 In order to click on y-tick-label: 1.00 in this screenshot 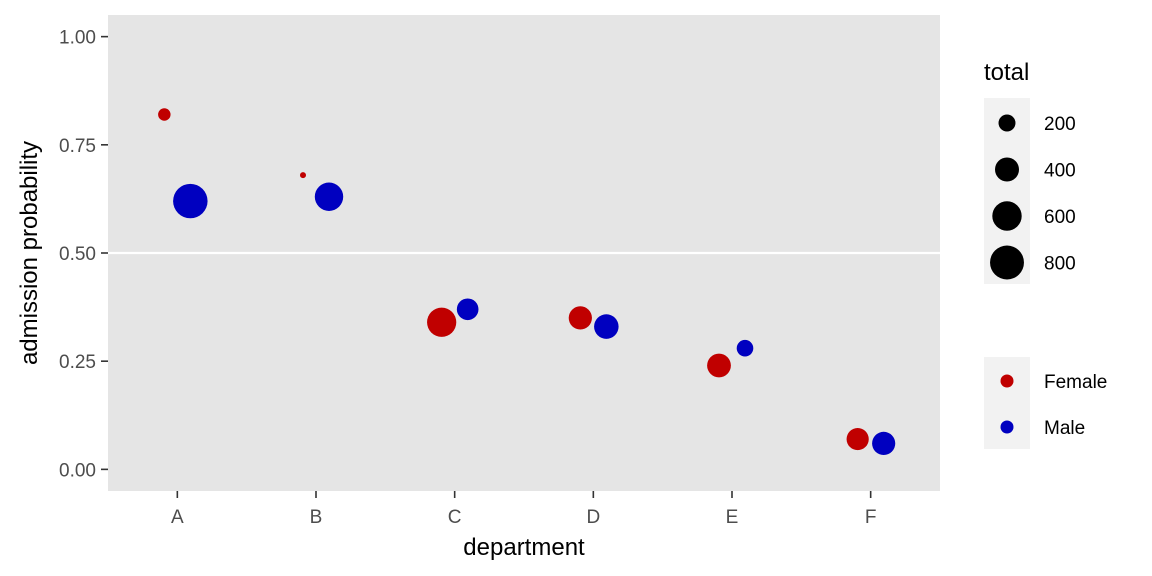, I will do `click(77, 38)`.